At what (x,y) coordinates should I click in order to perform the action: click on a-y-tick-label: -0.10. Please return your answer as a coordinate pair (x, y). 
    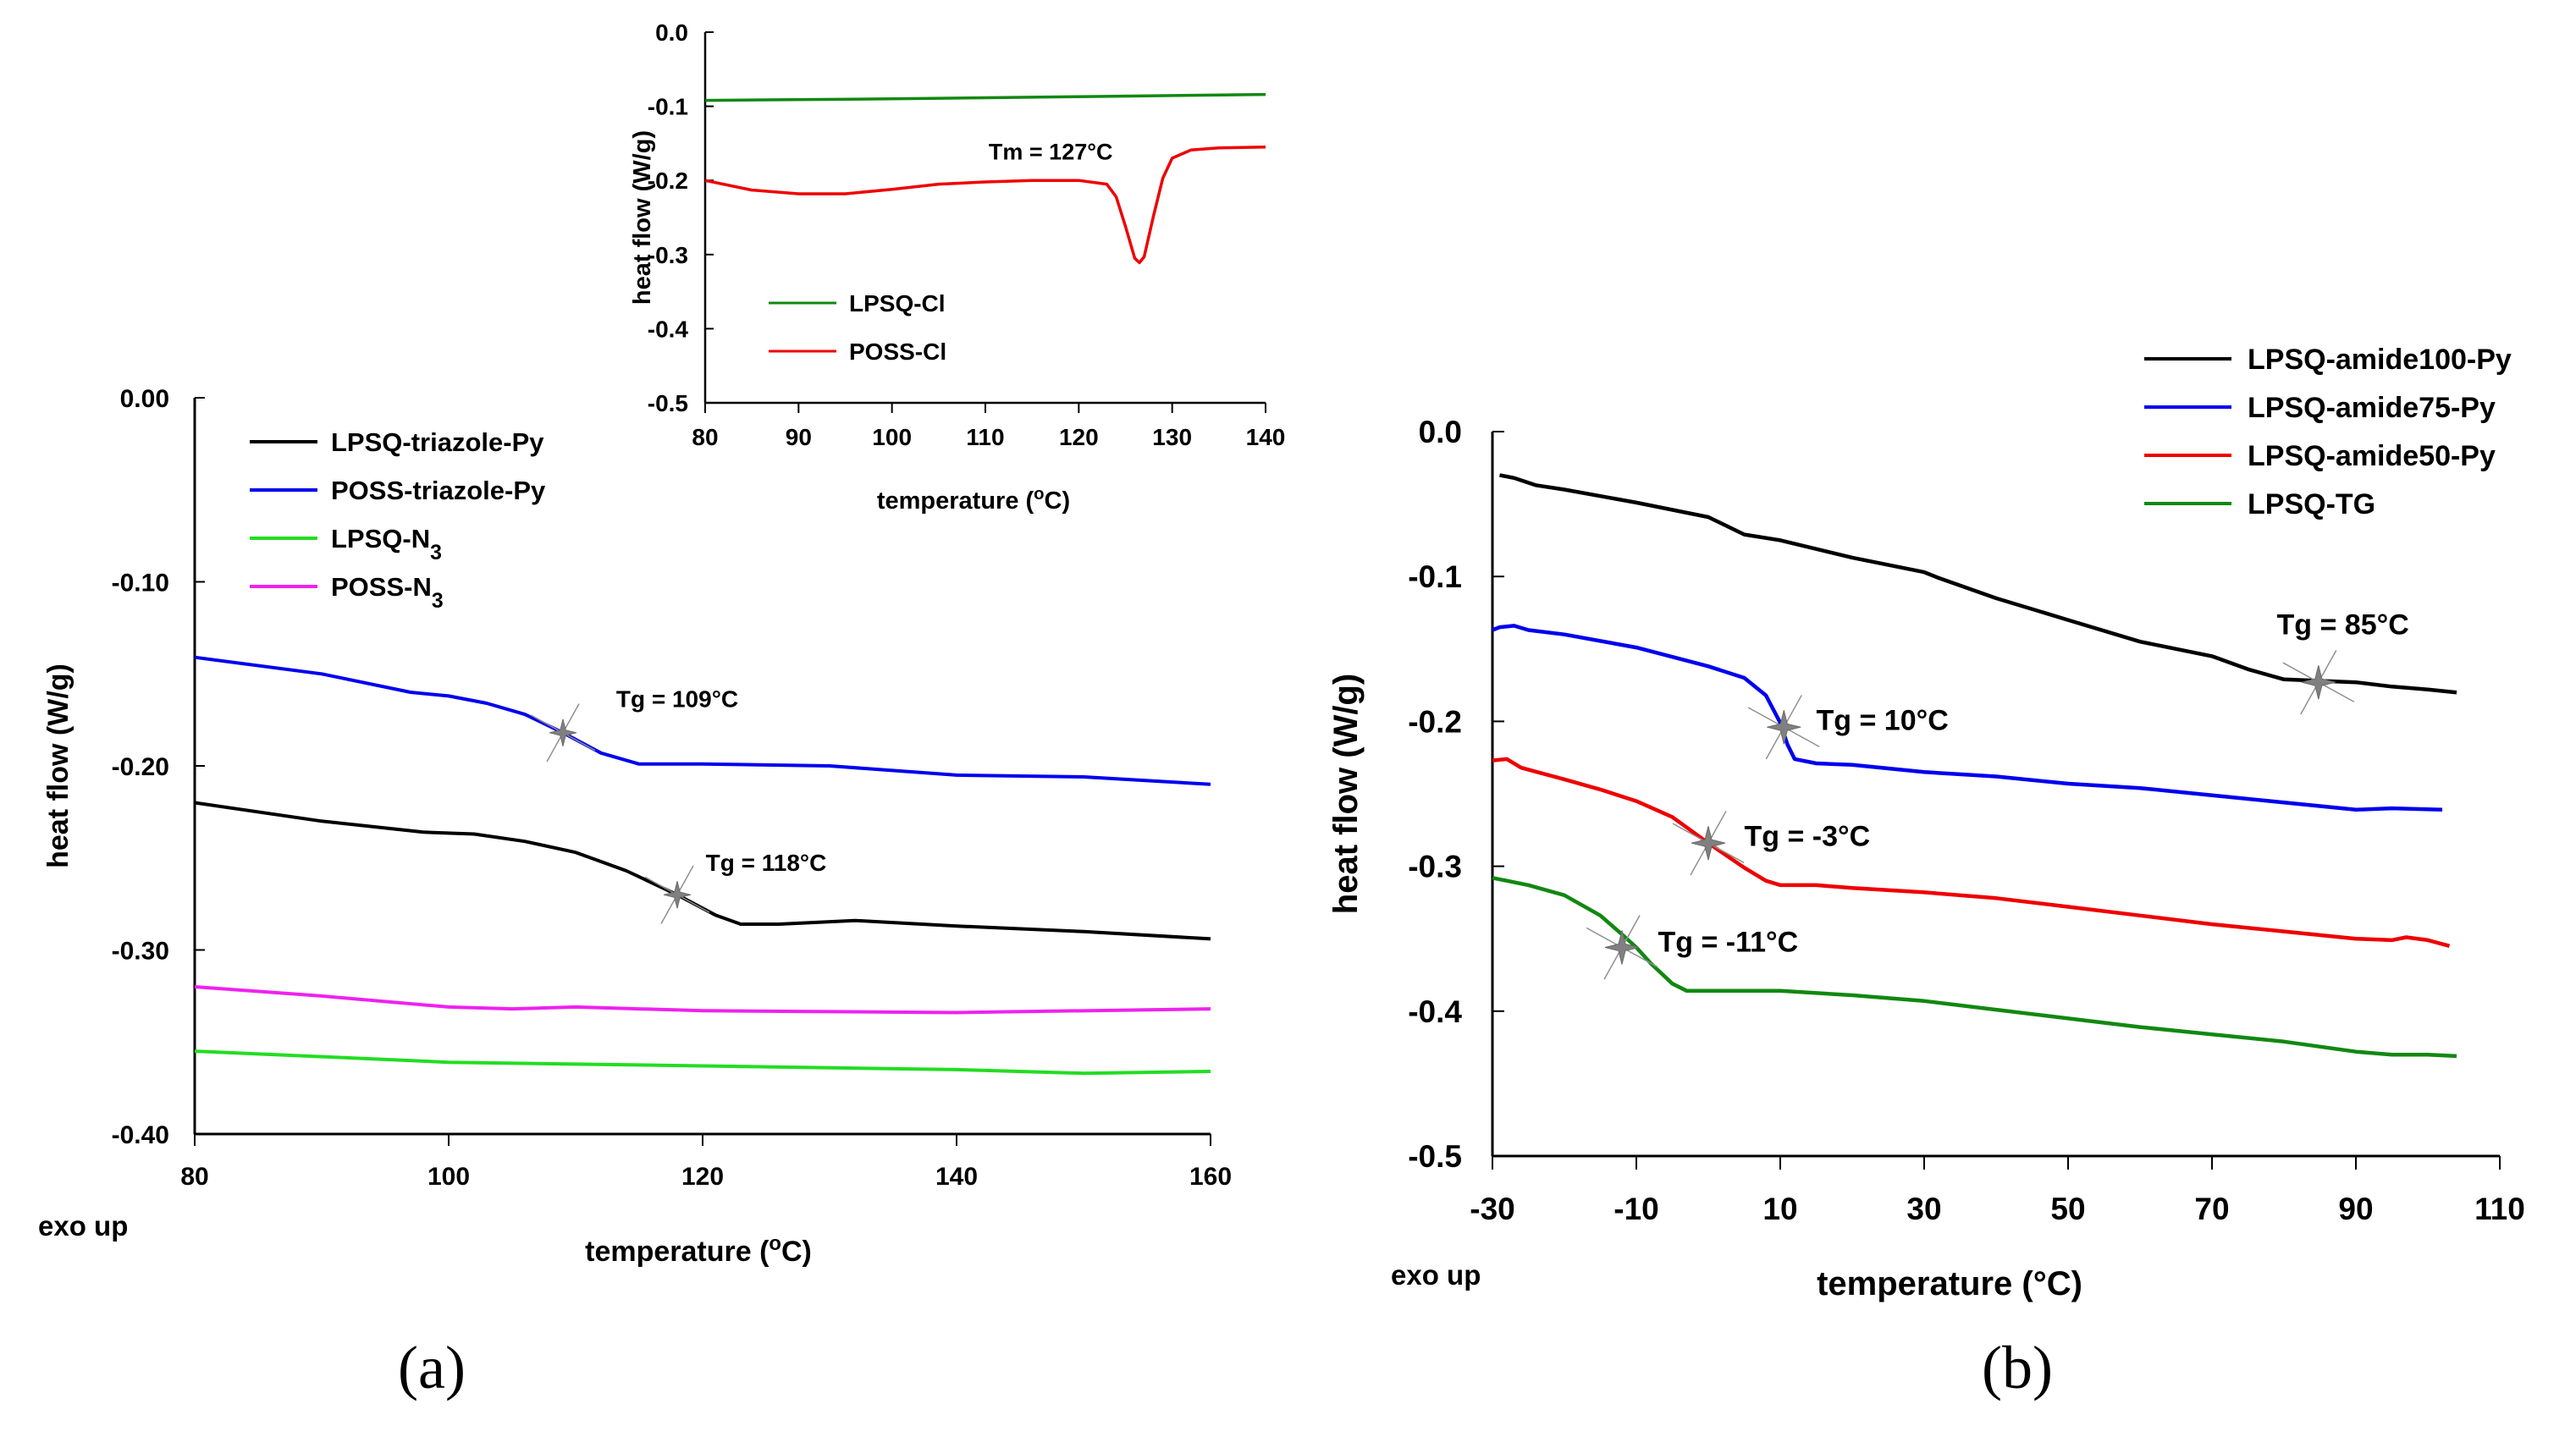
    Looking at the image, I should click on (140, 583).